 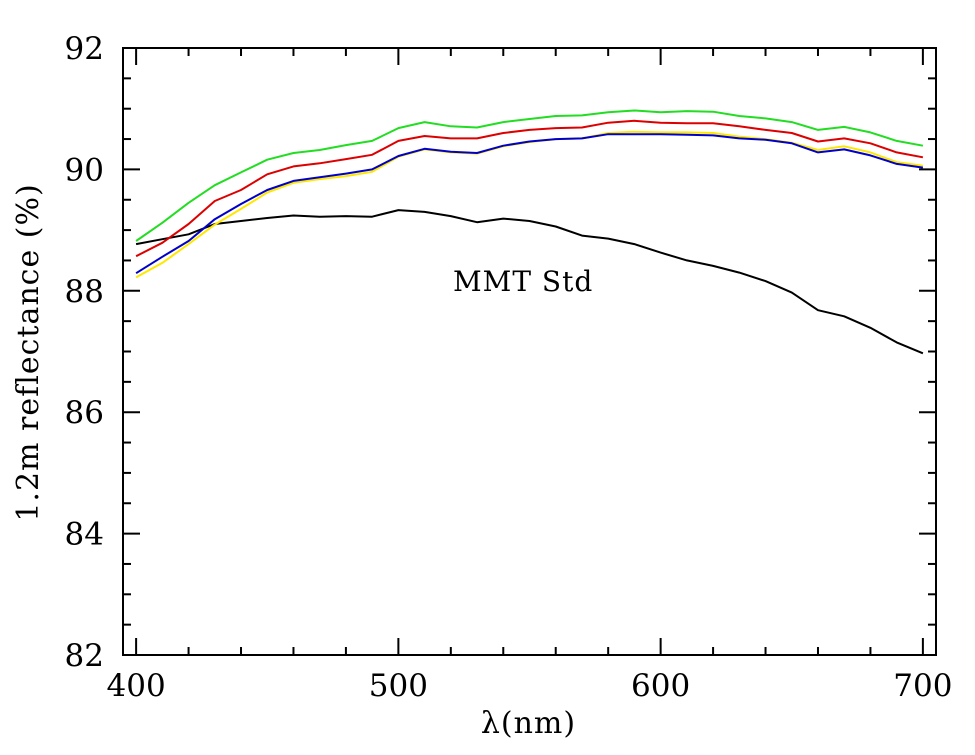 I want to click on x-axis-label: λ(nm), so click(x=528, y=723).